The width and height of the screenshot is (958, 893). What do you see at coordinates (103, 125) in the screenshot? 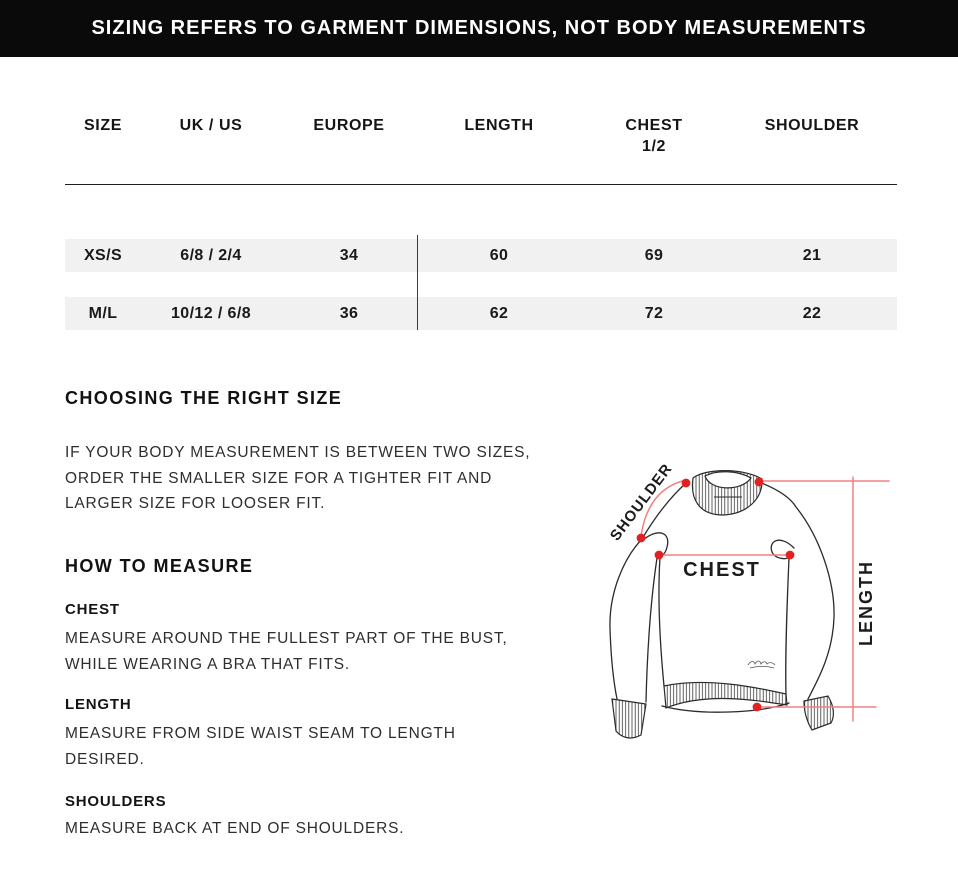
I see `col-header-size: SIZE` at bounding box center [103, 125].